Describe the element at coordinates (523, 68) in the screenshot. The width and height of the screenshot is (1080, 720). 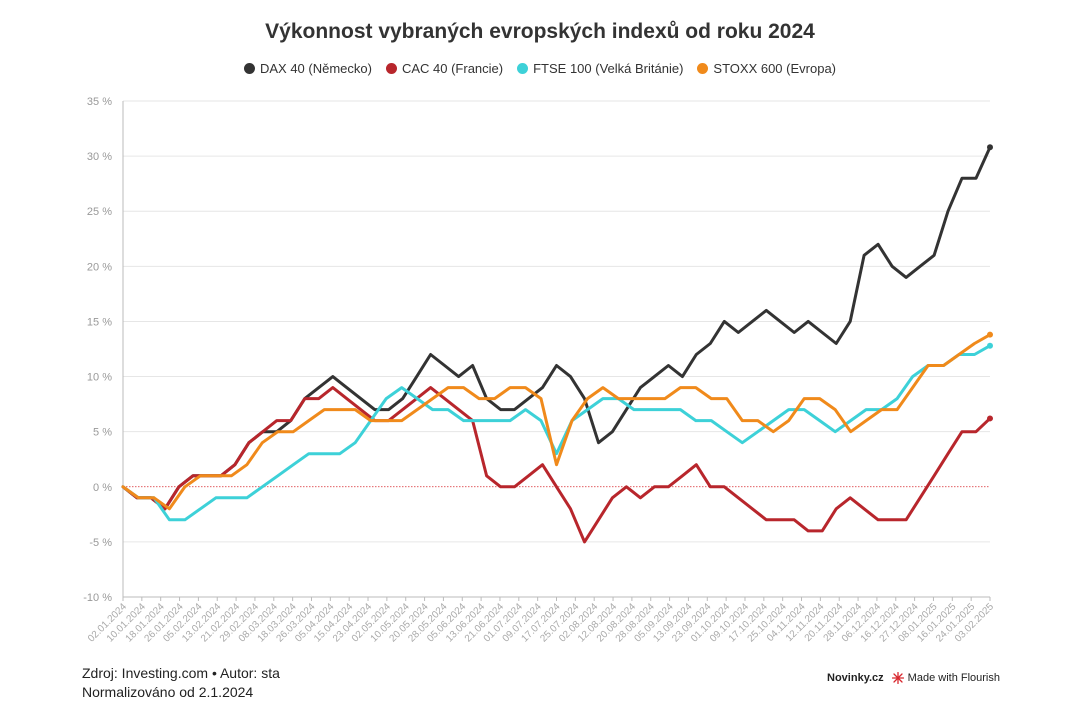
I see `legend-swatch-ftse` at that location.